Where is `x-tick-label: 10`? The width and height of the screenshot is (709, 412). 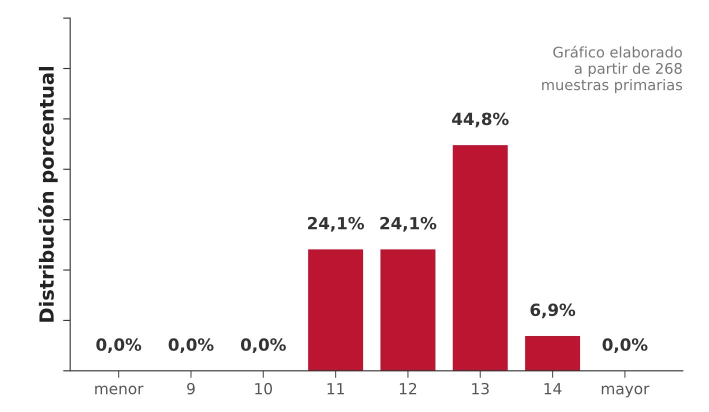
x-tick-label: 10 is located at coordinates (263, 388).